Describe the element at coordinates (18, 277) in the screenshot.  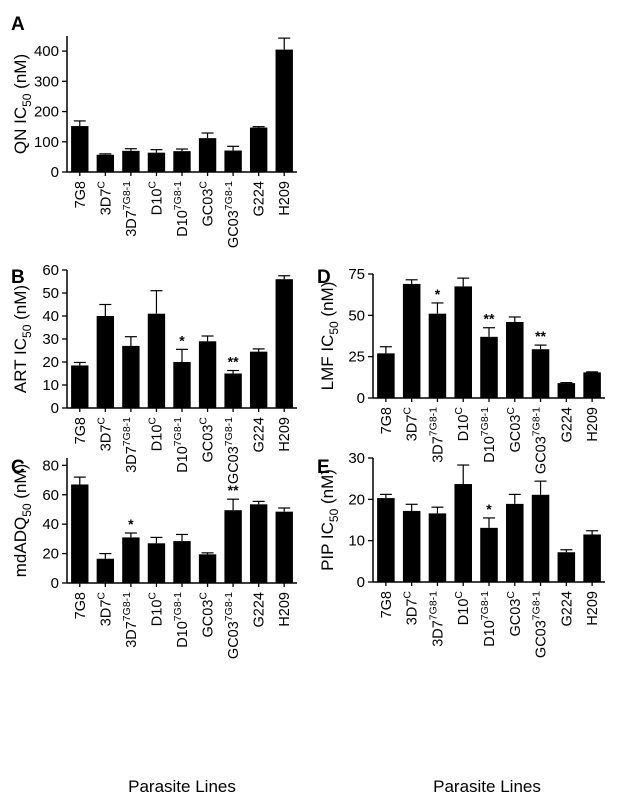
I see `panel-label: B` at that location.